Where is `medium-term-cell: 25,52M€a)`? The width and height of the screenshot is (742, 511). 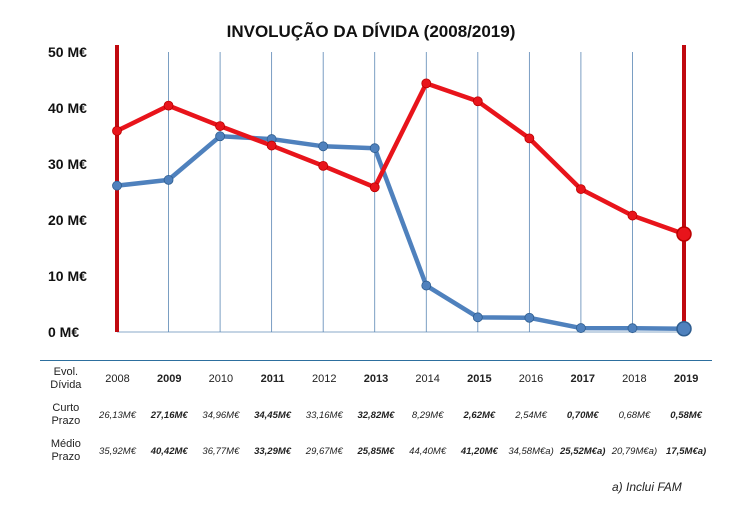
medium-term-cell: 25,52M€a) is located at coordinates (583, 451).